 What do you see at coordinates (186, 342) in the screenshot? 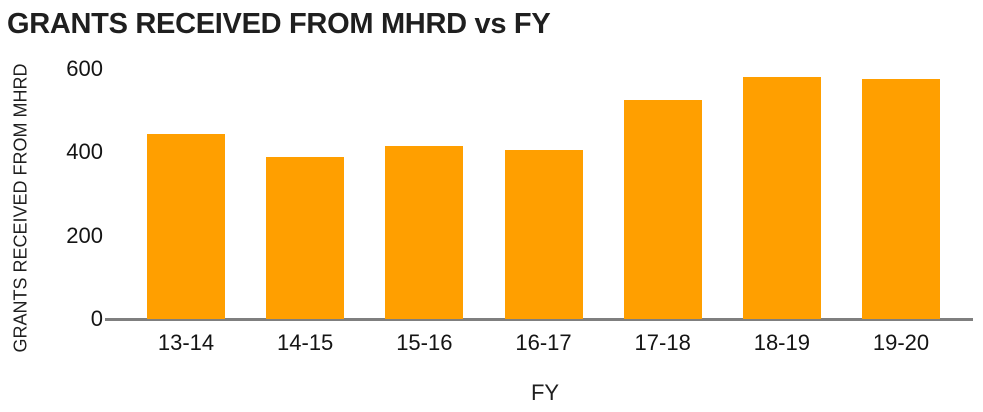
I see `x-tick-label-13-14: 13-14` at bounding box center [186, 342].